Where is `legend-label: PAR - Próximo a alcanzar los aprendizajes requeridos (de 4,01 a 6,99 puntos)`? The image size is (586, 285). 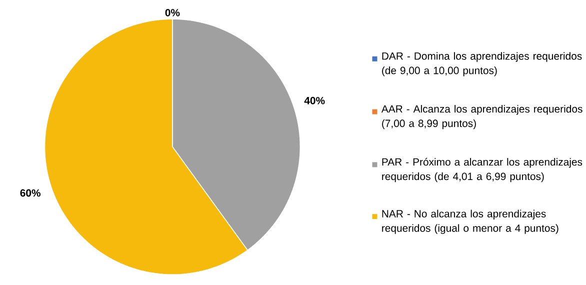 legend-label: PAR - Próximo a alcanzar los aprendizajes requeridos (de 4,01 a 6,99 puntos) is located at coordinates (482, 170).